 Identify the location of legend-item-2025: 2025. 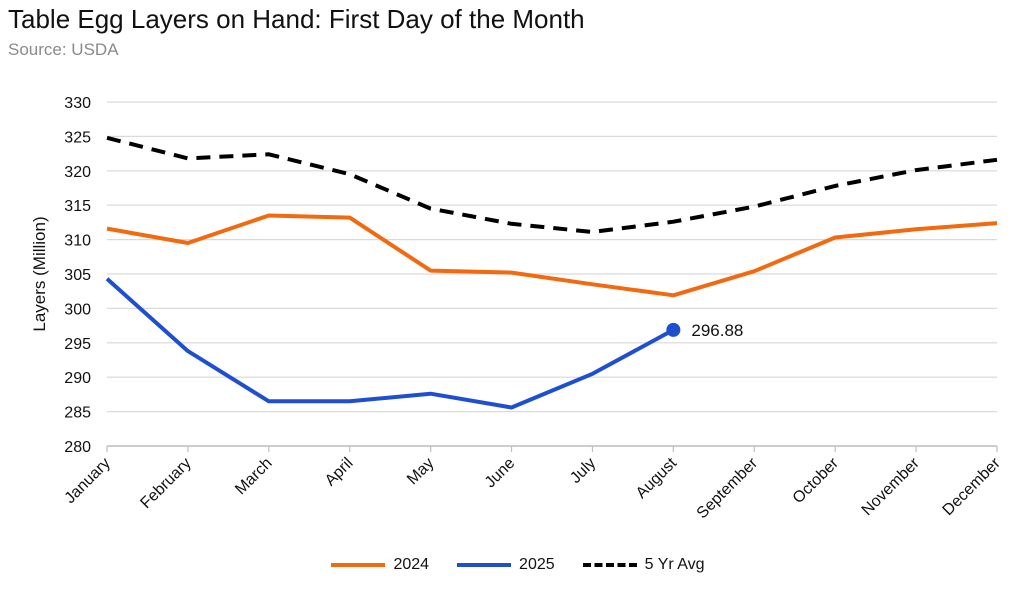
(506, 565).